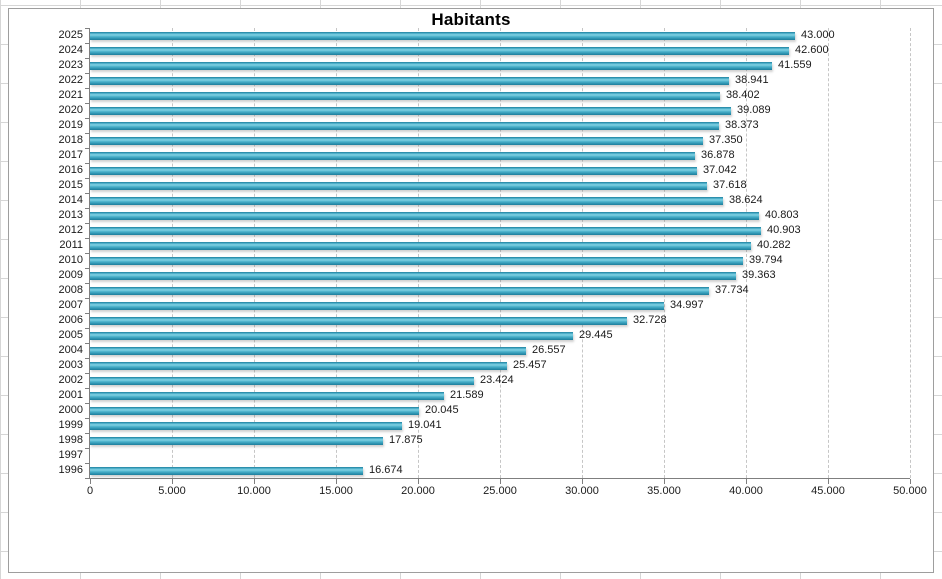 Image resolution: width=942 pixels, height=579 pixels. Describe the element at coordinates (70, 305) in the screenshot. I see `y-axis-label: 2007` at that location.